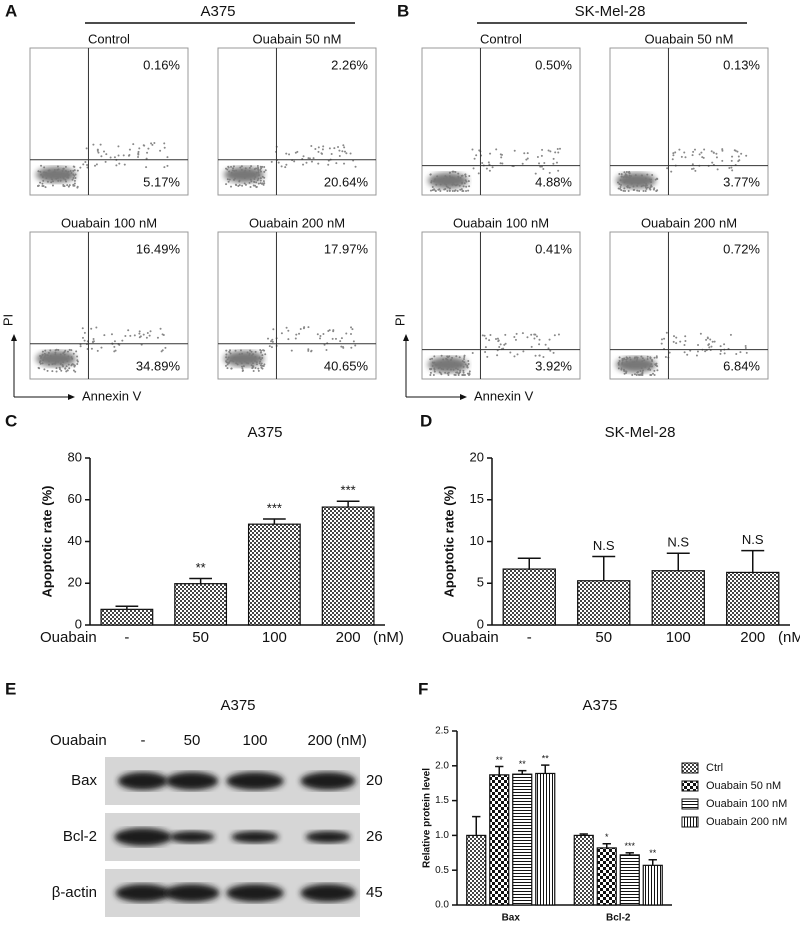  I want to click on panel-letter: C, so click(11, 420).